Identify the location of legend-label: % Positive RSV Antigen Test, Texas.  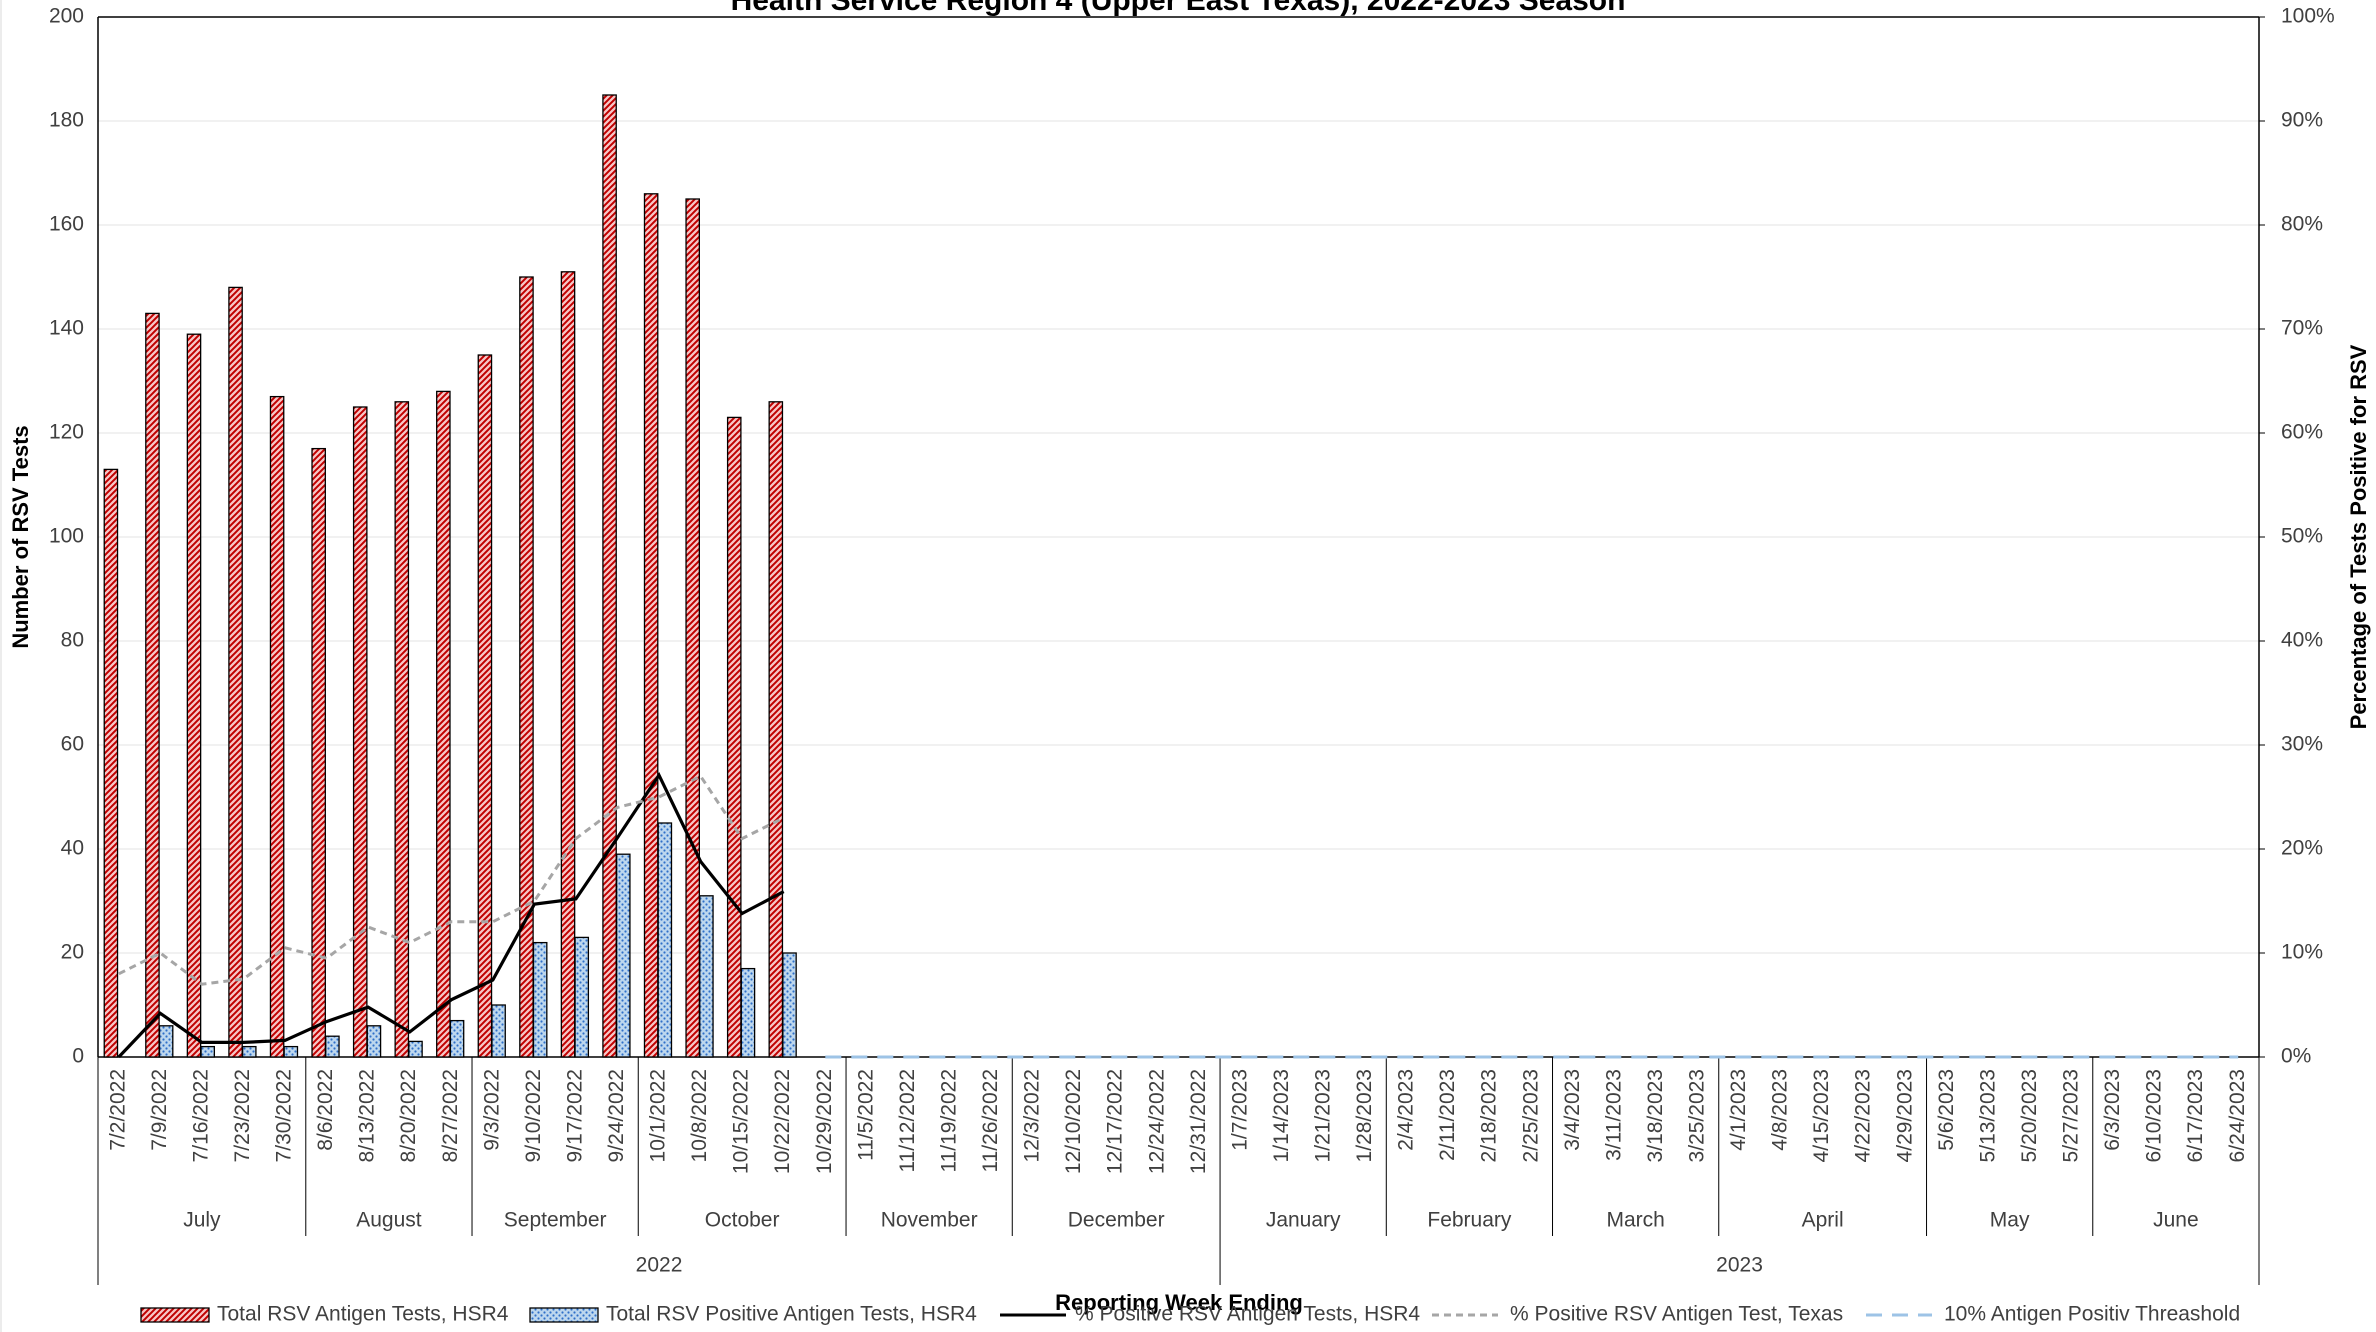
(1676, 1314).